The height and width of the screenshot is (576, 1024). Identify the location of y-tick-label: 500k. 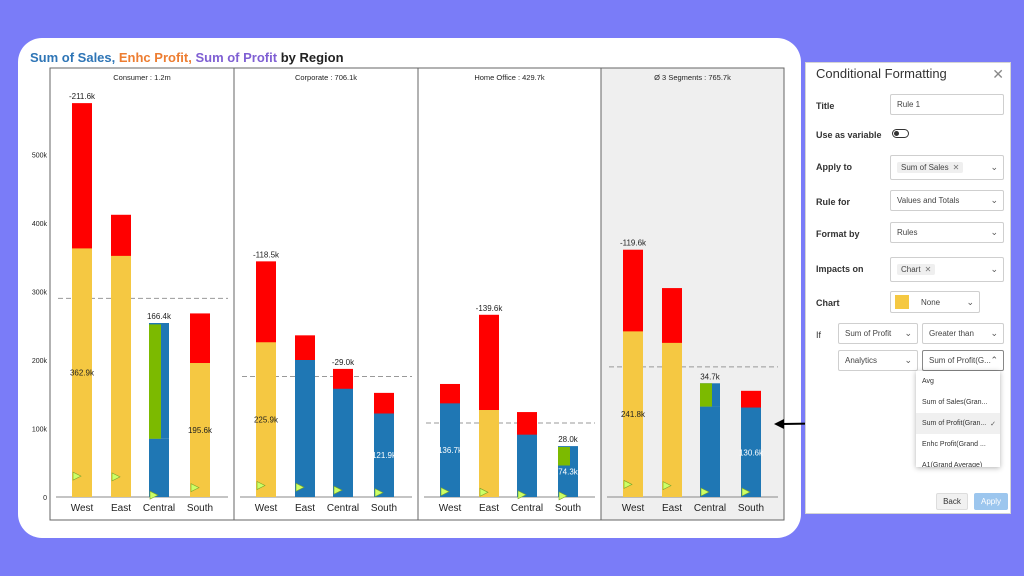
(40, 156).